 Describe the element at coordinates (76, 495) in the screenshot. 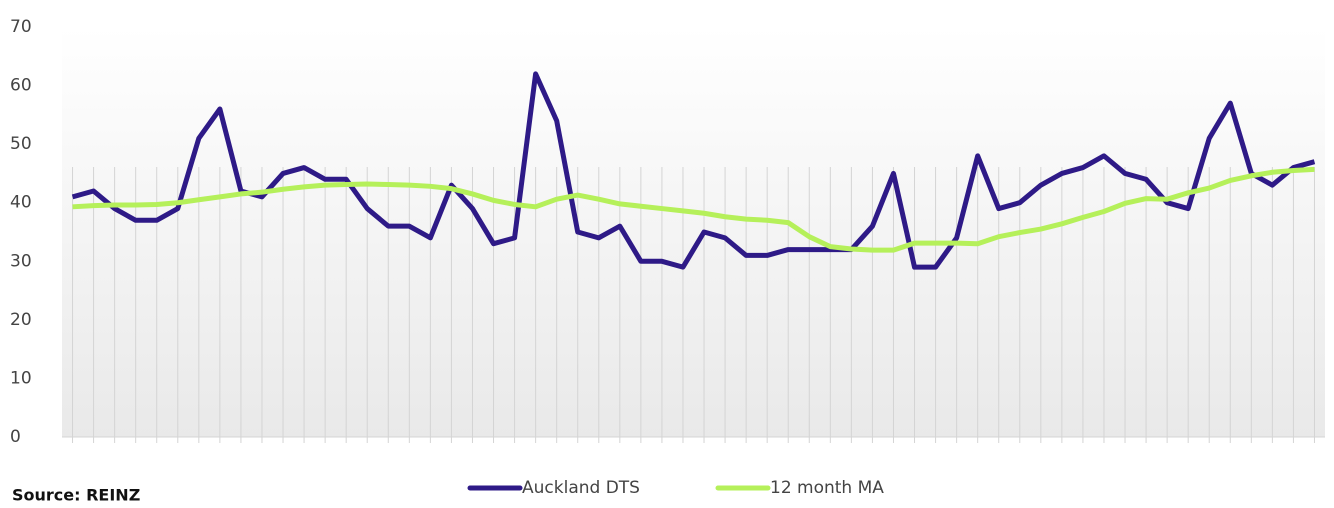

I see `source: Source: REINZ` at that location.